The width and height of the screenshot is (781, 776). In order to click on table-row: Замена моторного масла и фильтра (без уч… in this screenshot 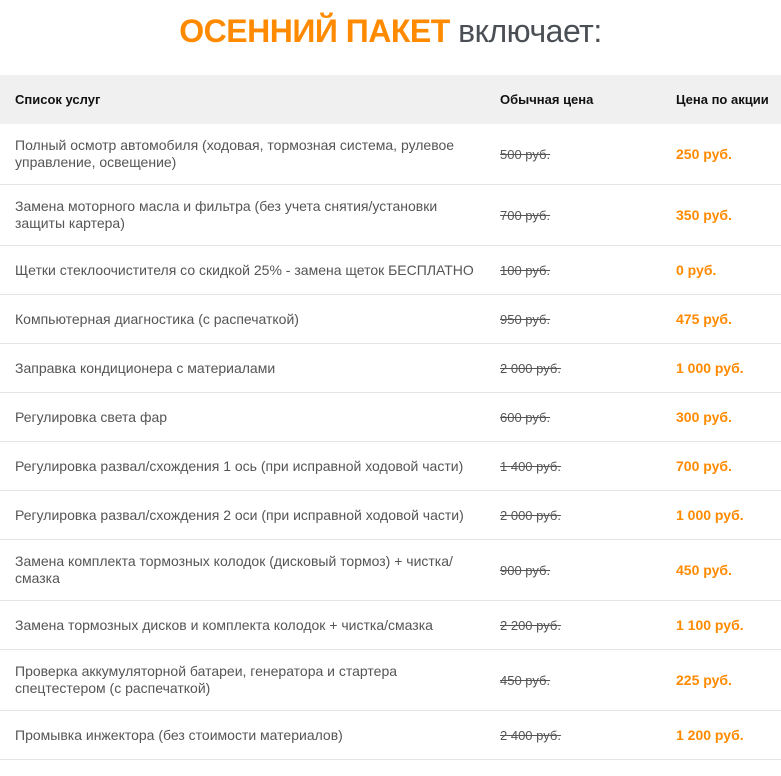, I will do `click(390, 215)`.